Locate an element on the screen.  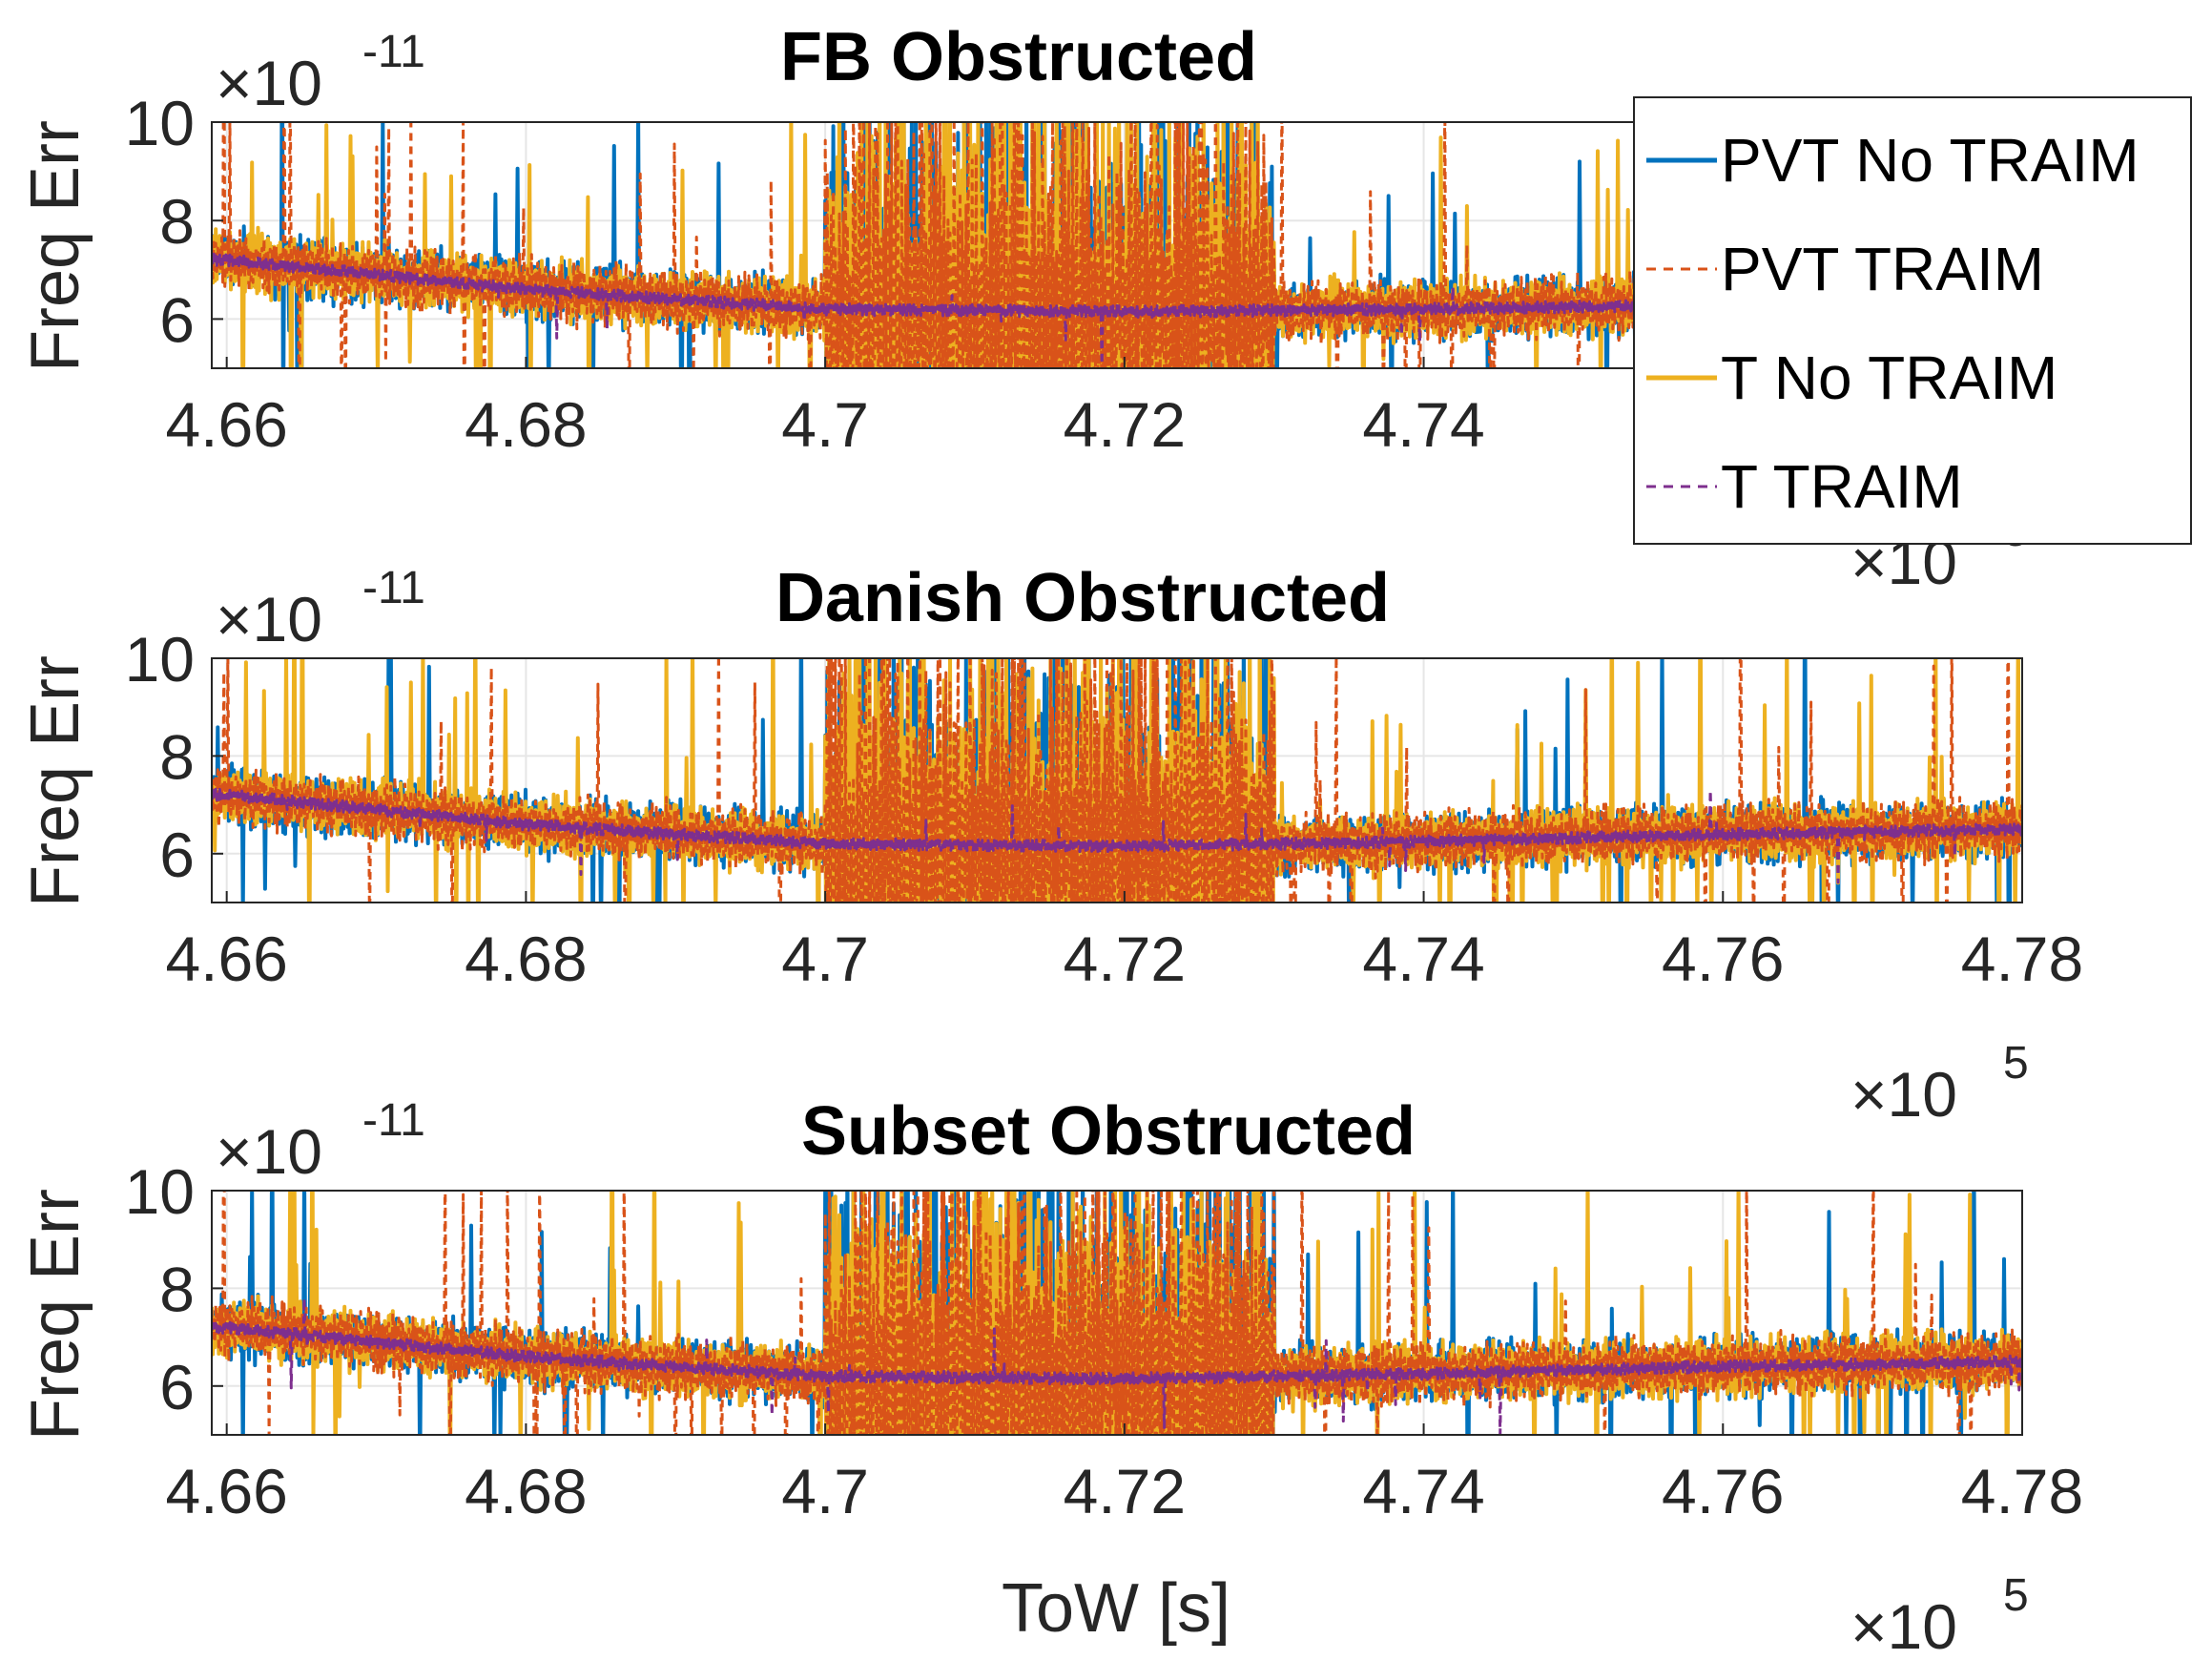
legend-entry-pvt-traim: PVT TRAIM is located at coordinates (1845, 269).